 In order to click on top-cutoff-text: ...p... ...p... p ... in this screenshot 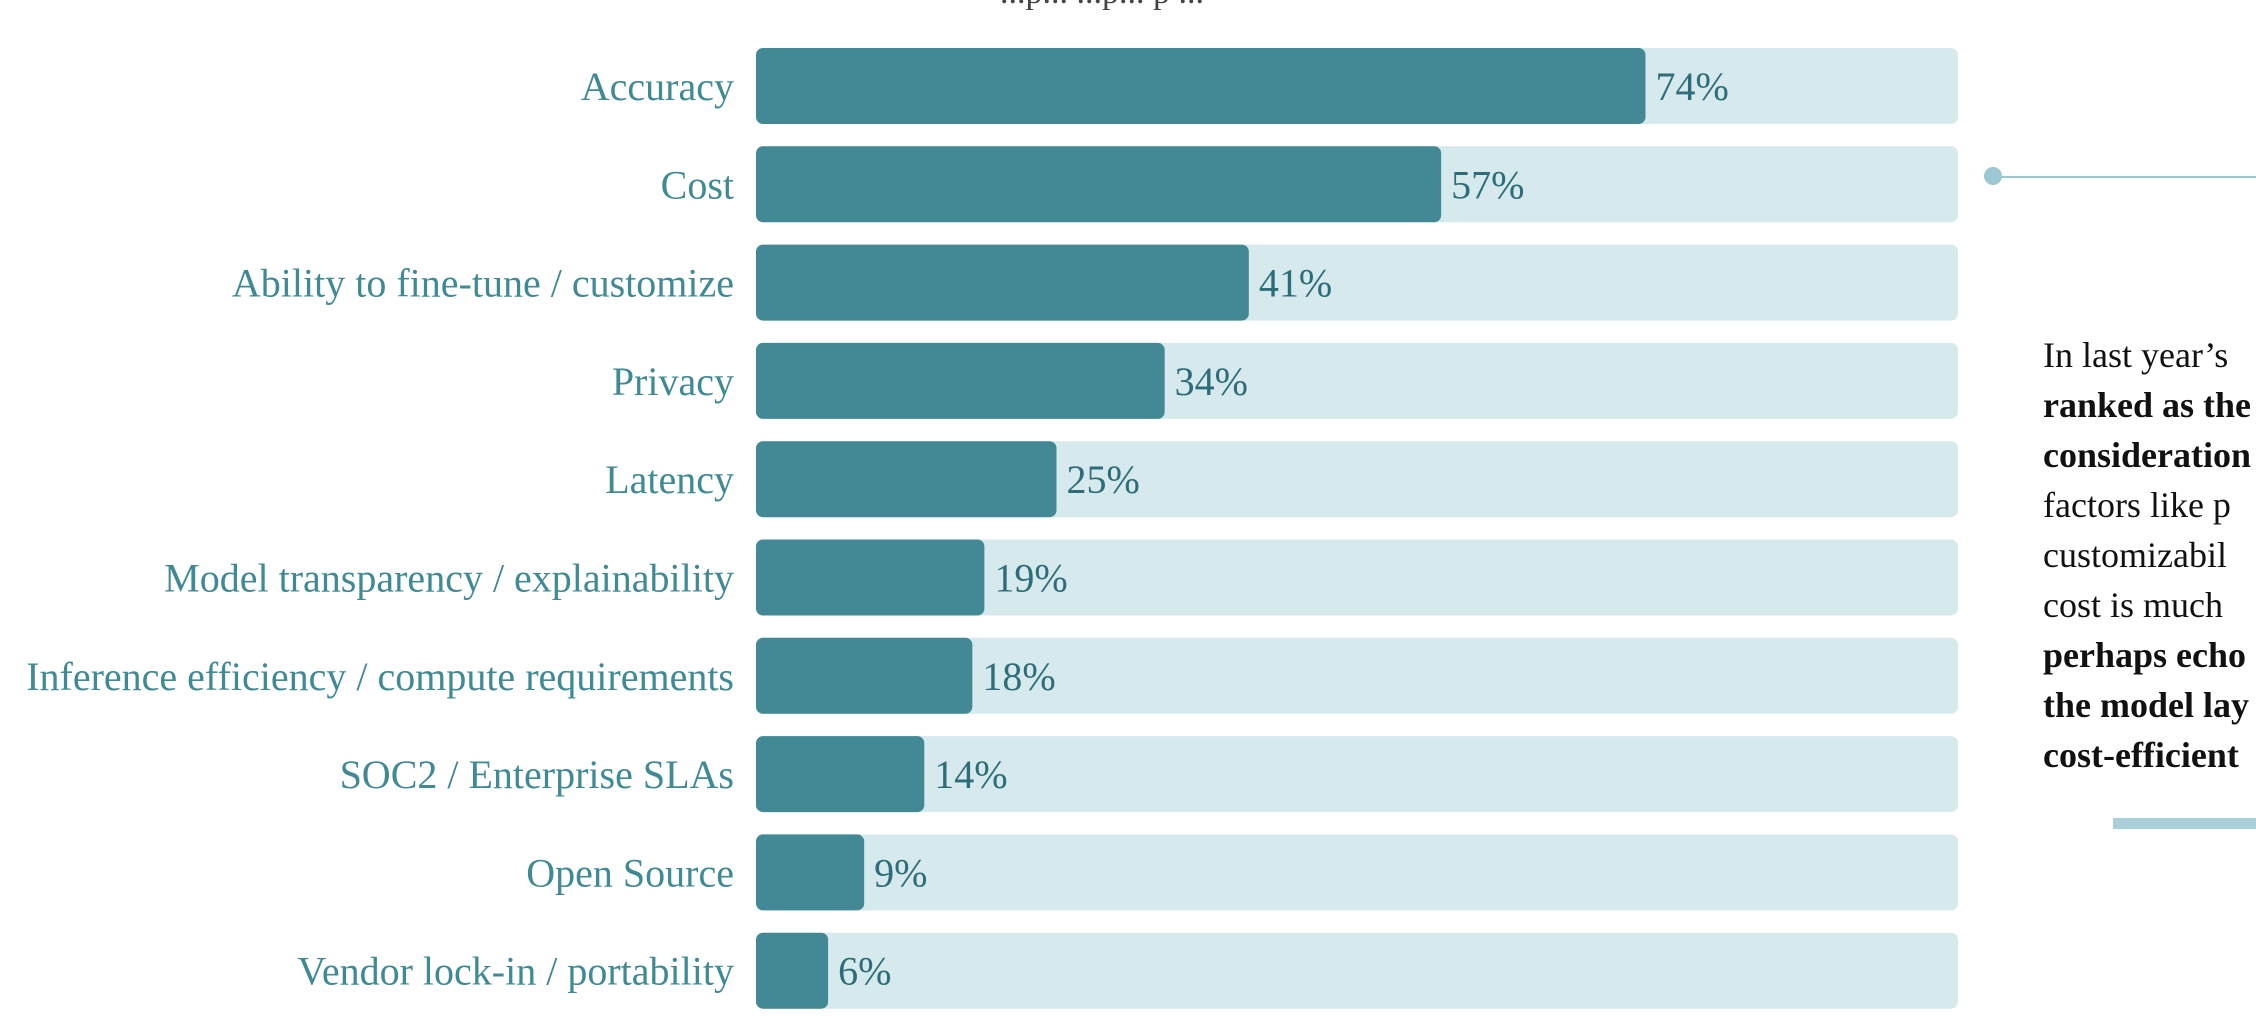, I will do `click(1350, 6)`.